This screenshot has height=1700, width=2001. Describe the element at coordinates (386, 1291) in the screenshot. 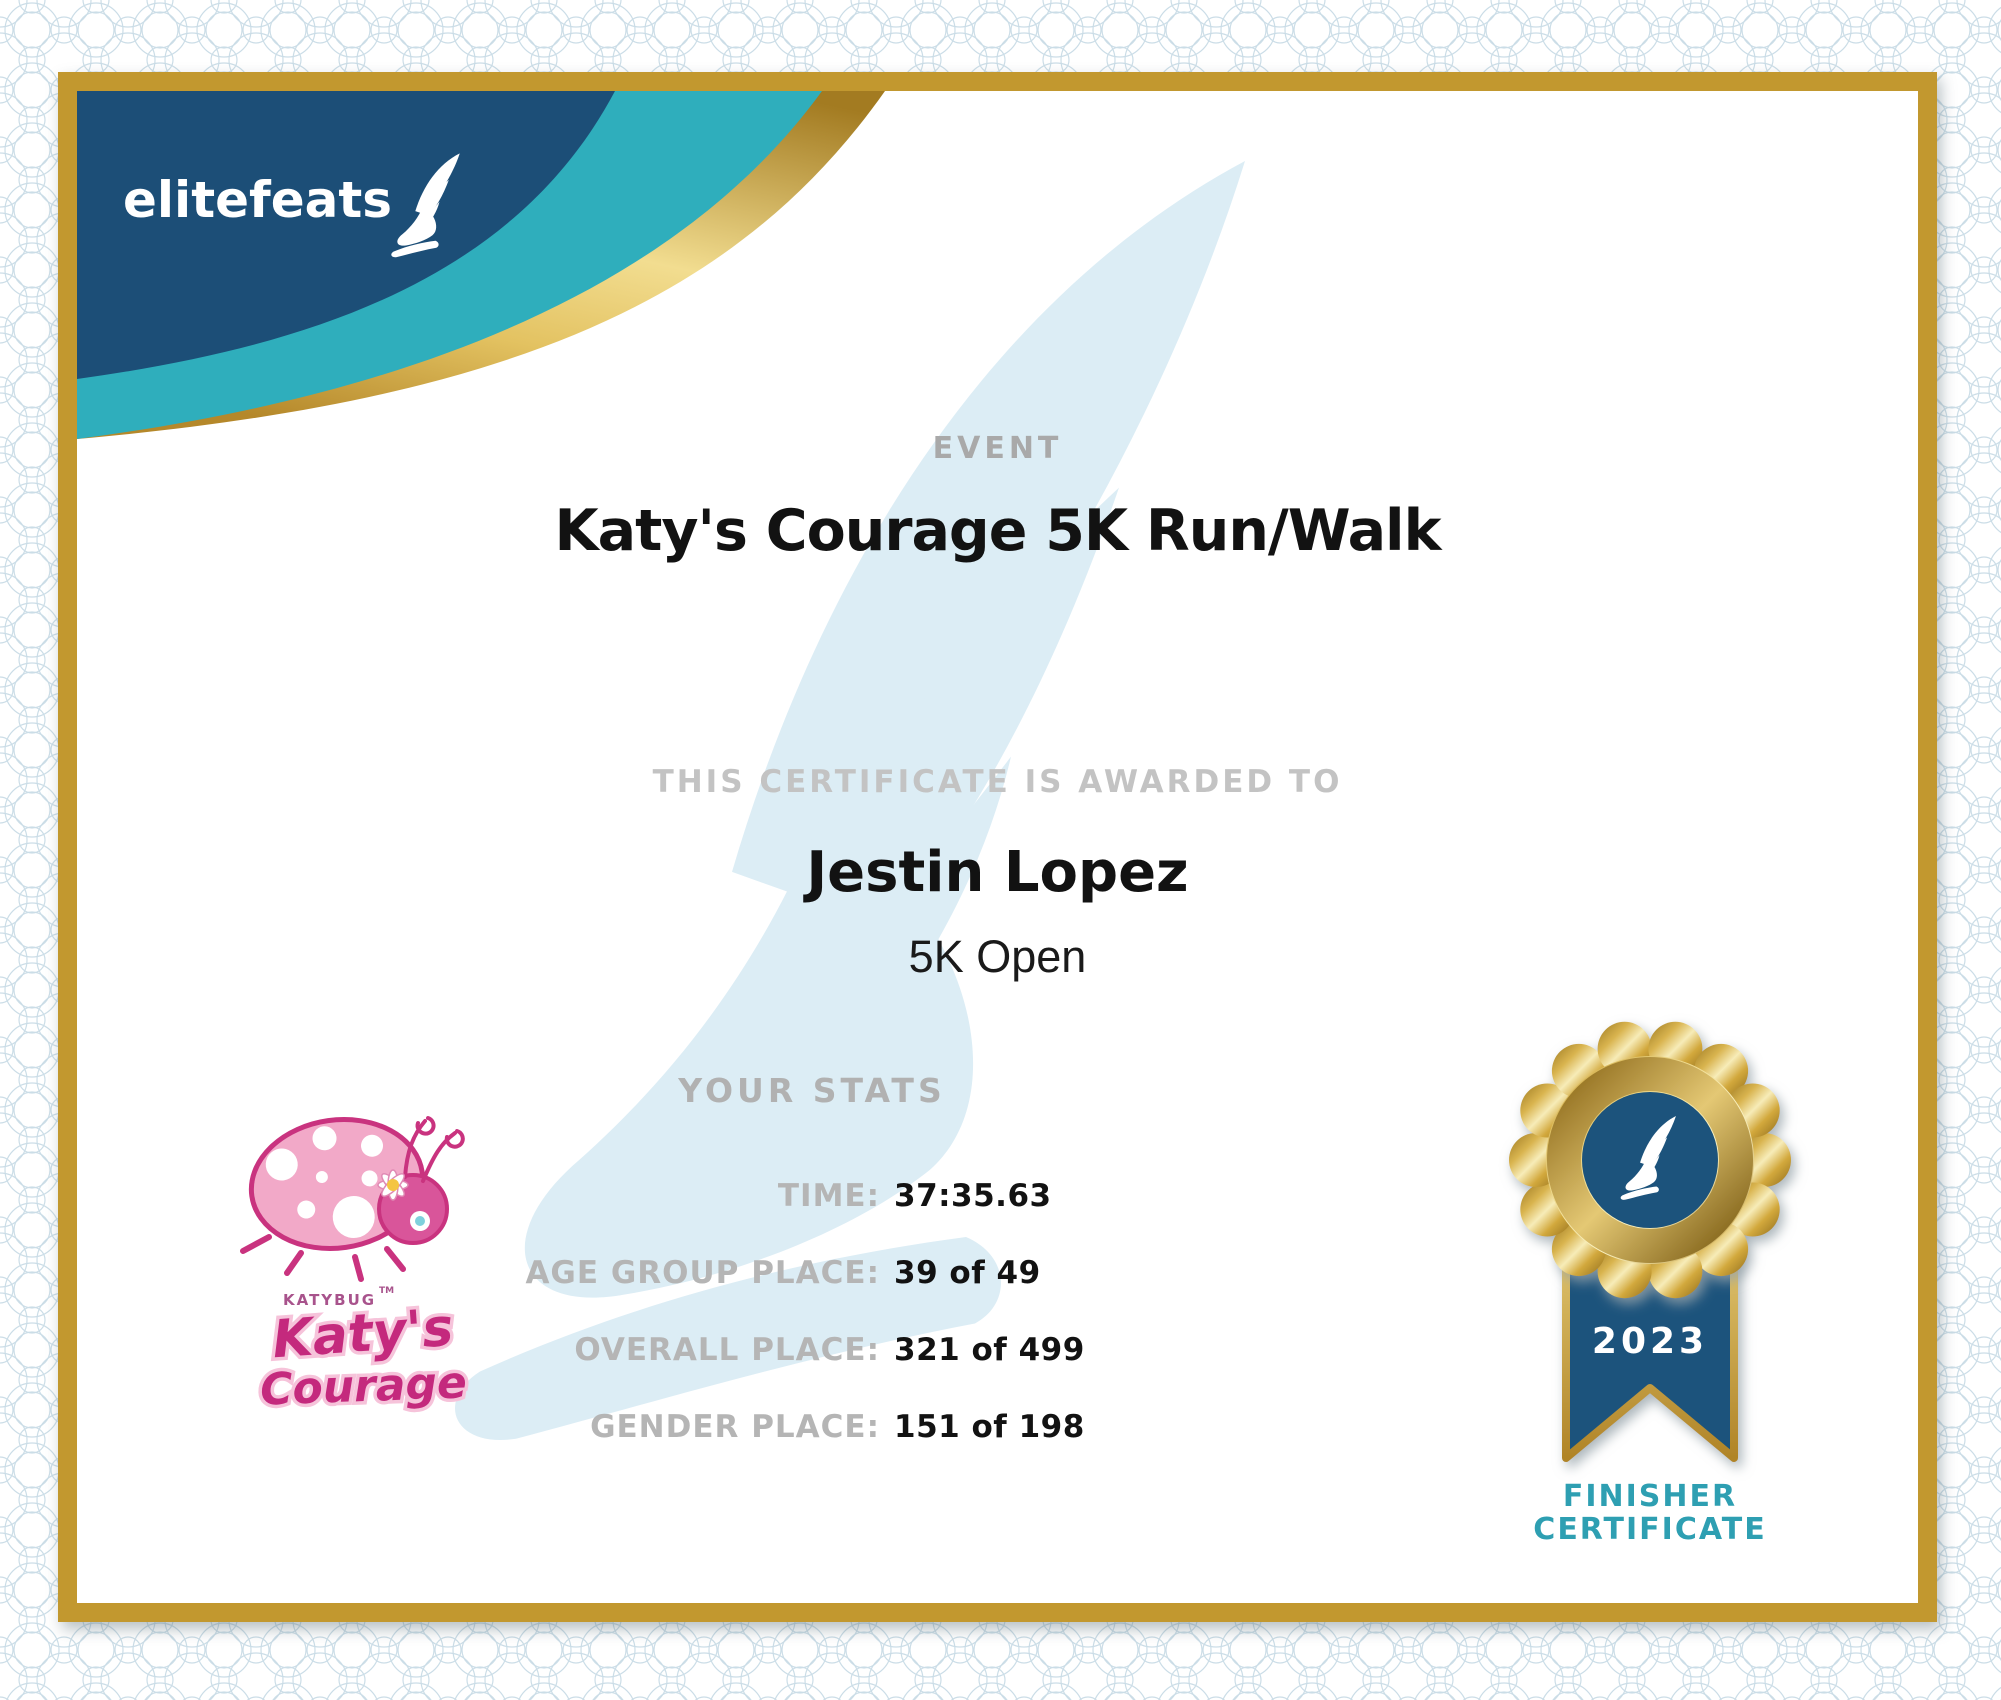

I see `katybug-tm: TM` at that location.